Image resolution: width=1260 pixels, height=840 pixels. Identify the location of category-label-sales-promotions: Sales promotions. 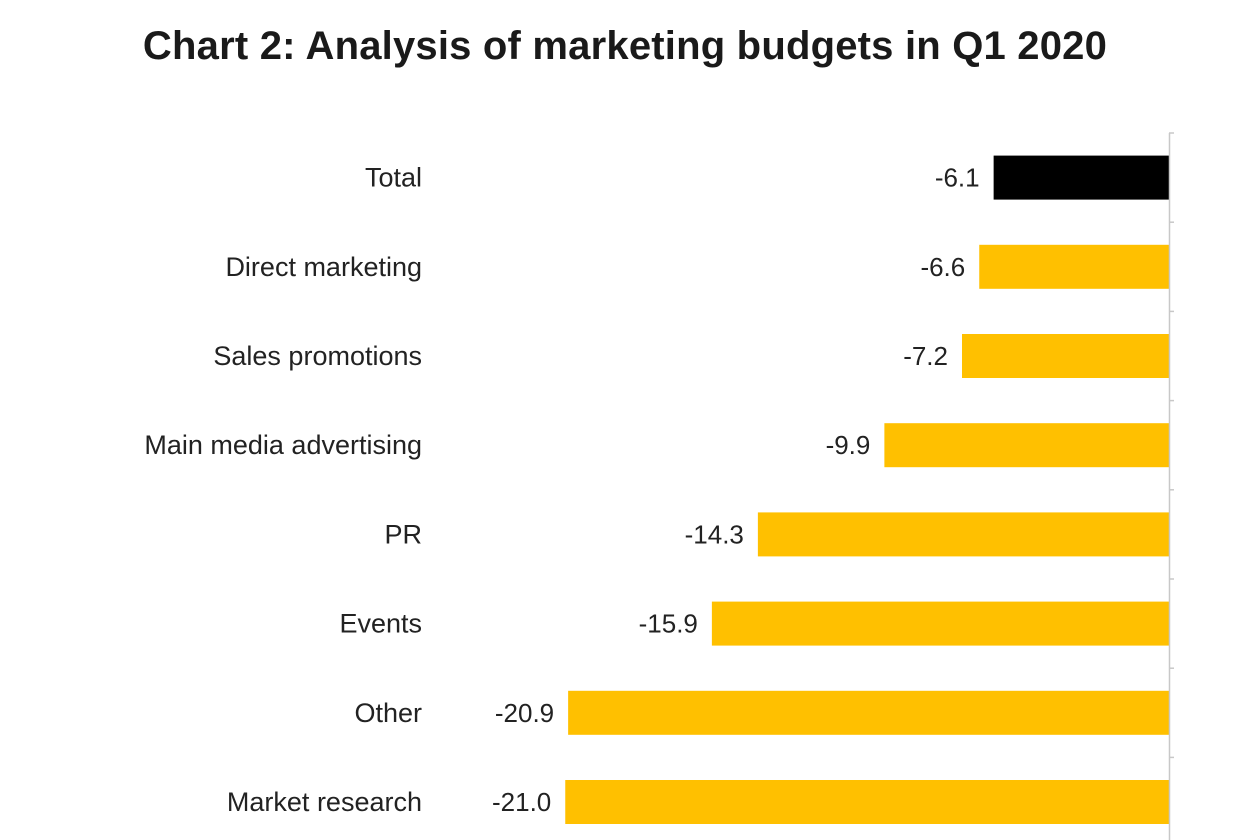
(317, 356).